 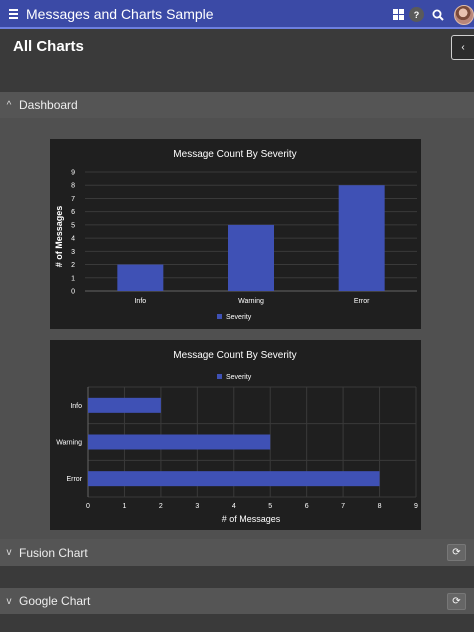 I want to click on dashboard-section-label: Dashboard, so click(x=48, y=105).